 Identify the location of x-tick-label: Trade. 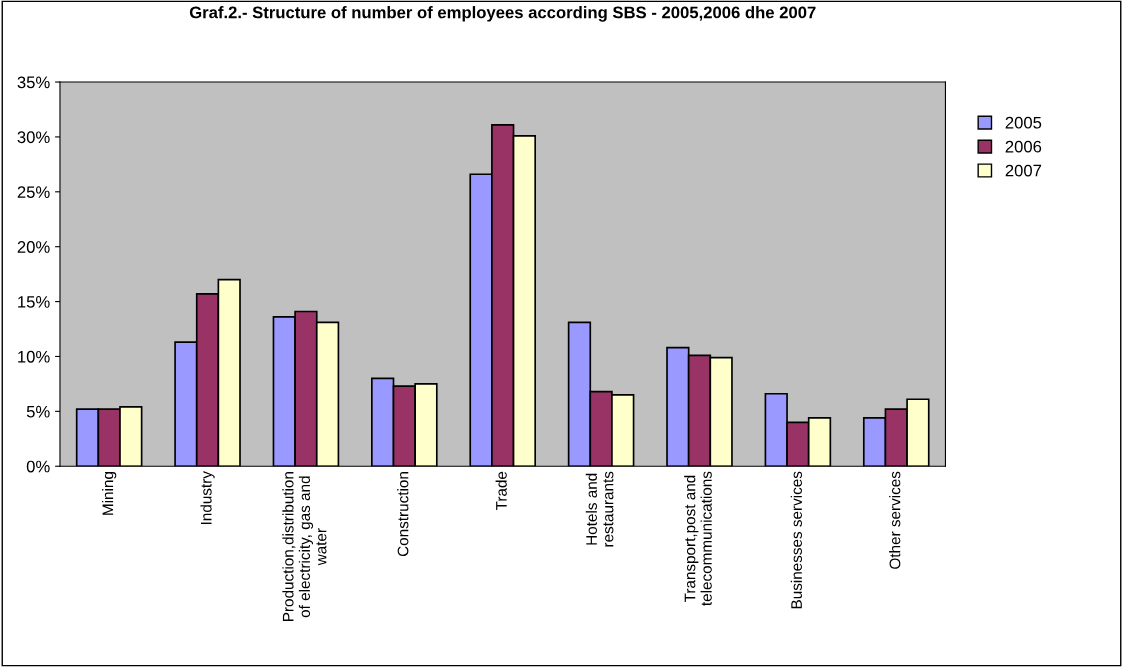
(501, 491).